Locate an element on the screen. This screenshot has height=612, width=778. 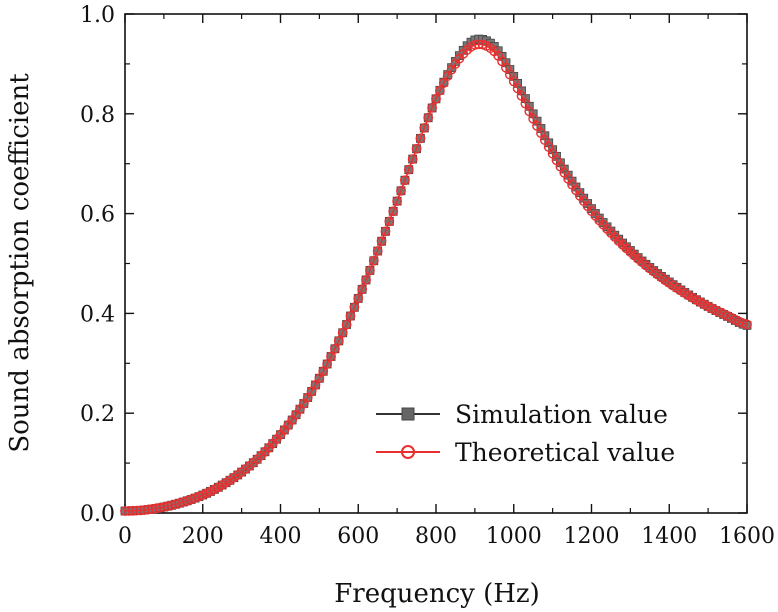
y-tick-label: 1.0 is located at coordinates (97, 15).